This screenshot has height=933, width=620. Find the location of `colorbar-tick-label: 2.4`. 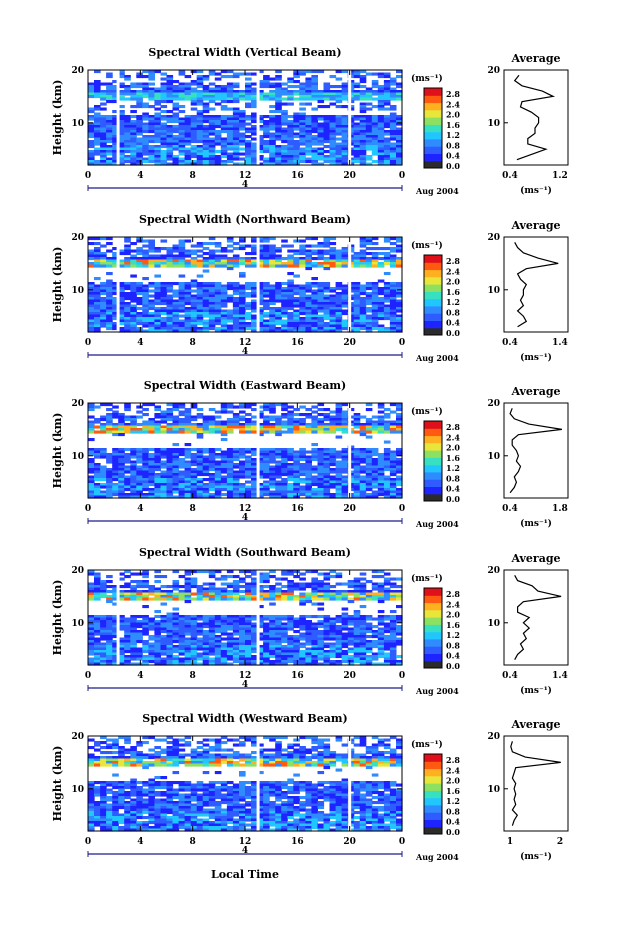

colorbar-tick-label: 2.4 is located at coordinates (453, 437).